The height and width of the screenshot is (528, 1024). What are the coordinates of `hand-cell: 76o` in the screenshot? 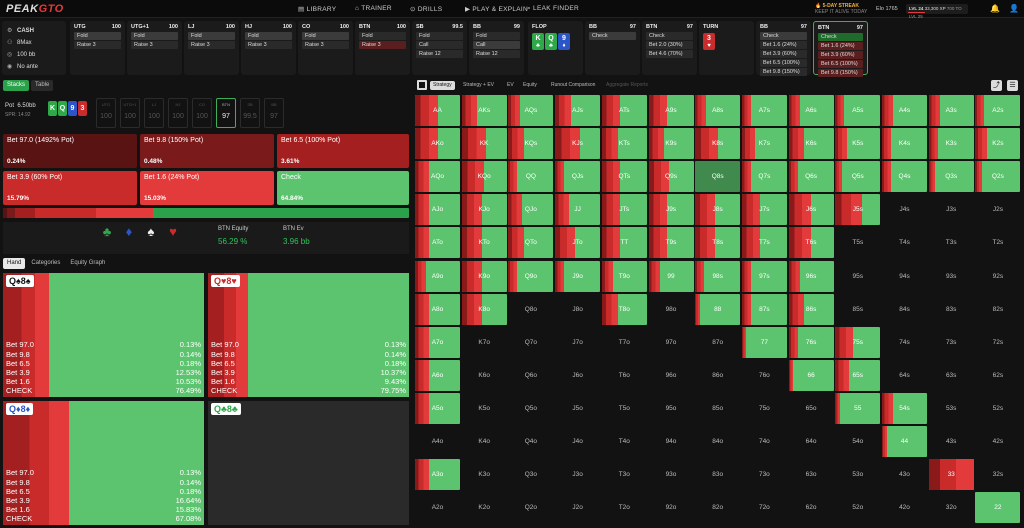 It's located at (764, 375).